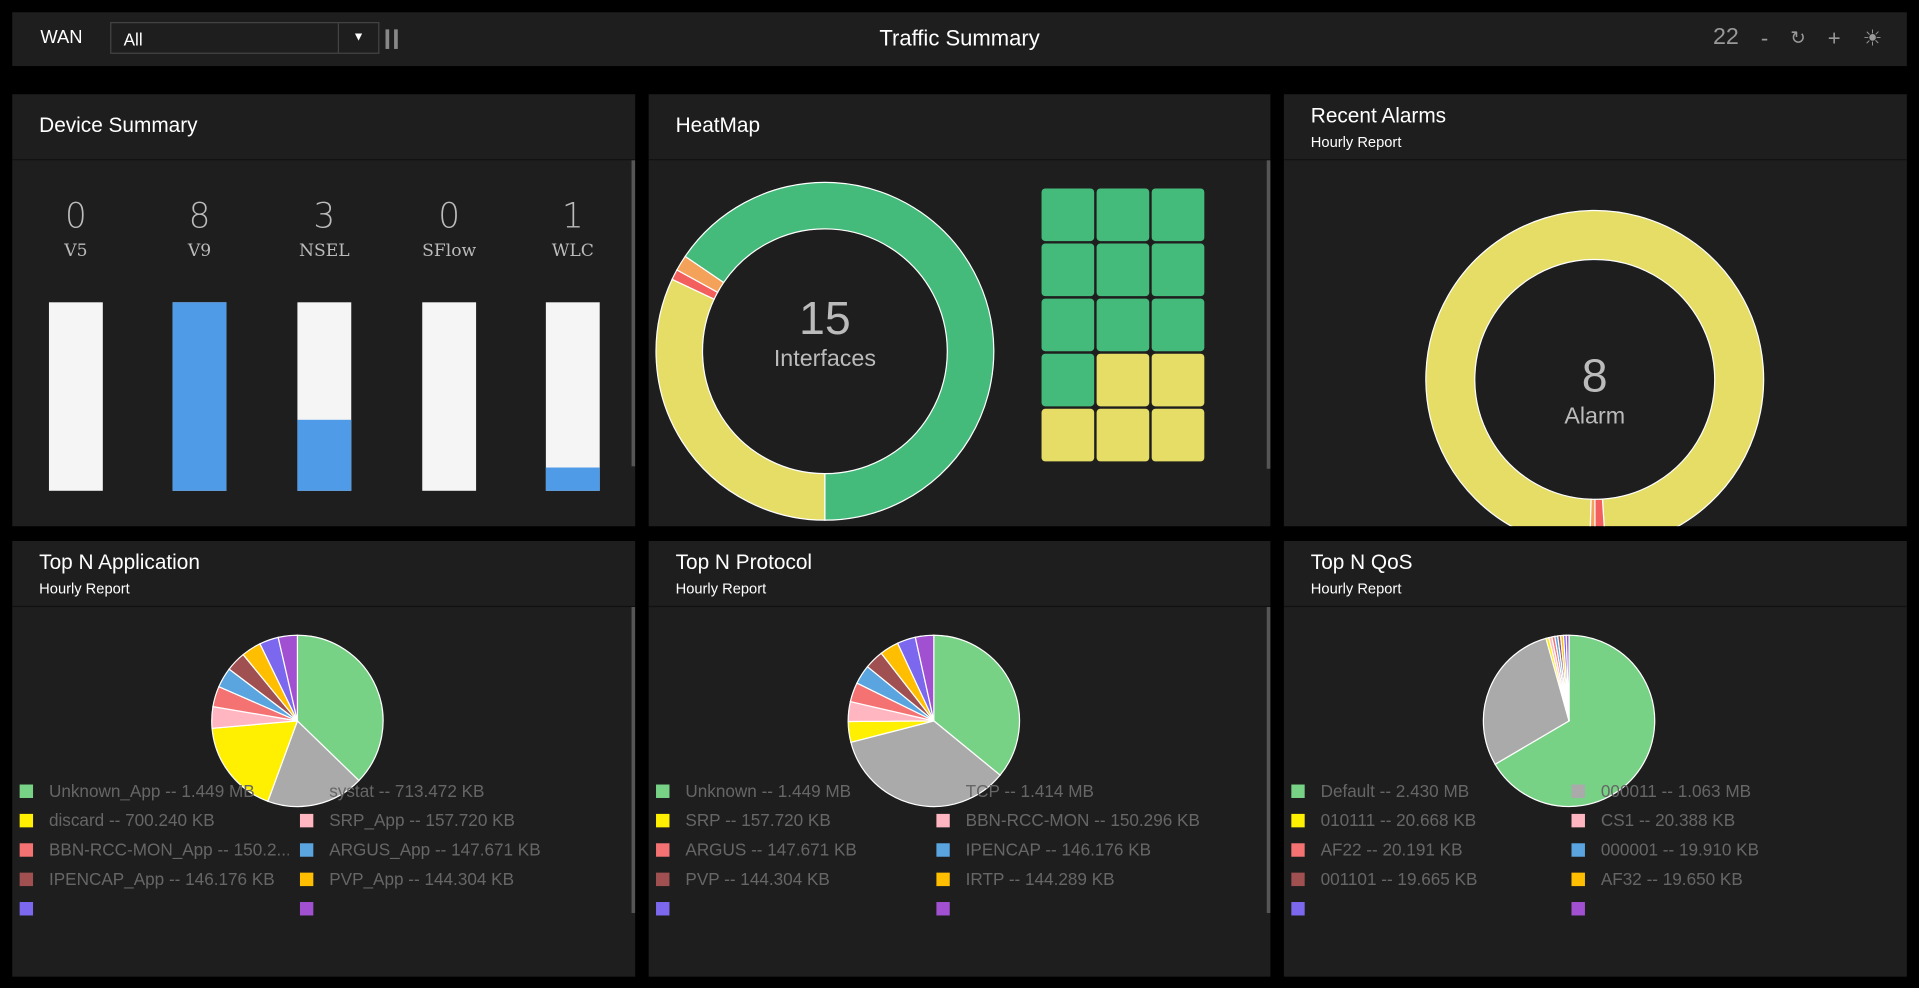 The height and width of the screenshot is (988, 1919). What do you see at coordinates (572, 251) in the screenshot?
I see `device-type-label: WLC` at bounding box center [572, 251].